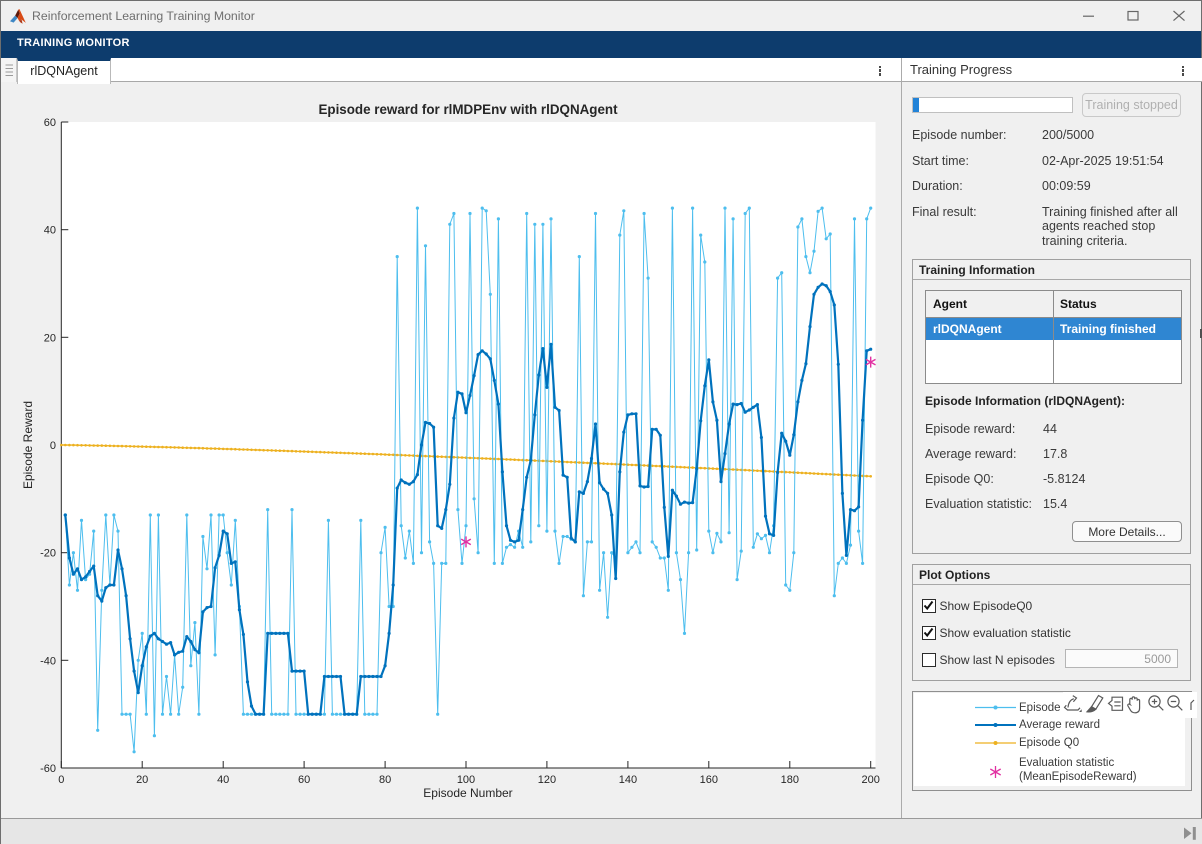  I want to click on svg-text: 200, so click(871, 780).